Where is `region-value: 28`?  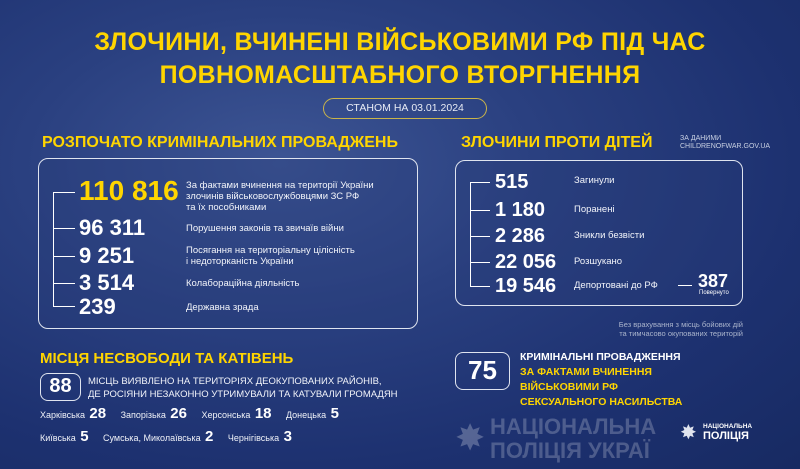
region-value: 28 is located at coordinates (98, 413).